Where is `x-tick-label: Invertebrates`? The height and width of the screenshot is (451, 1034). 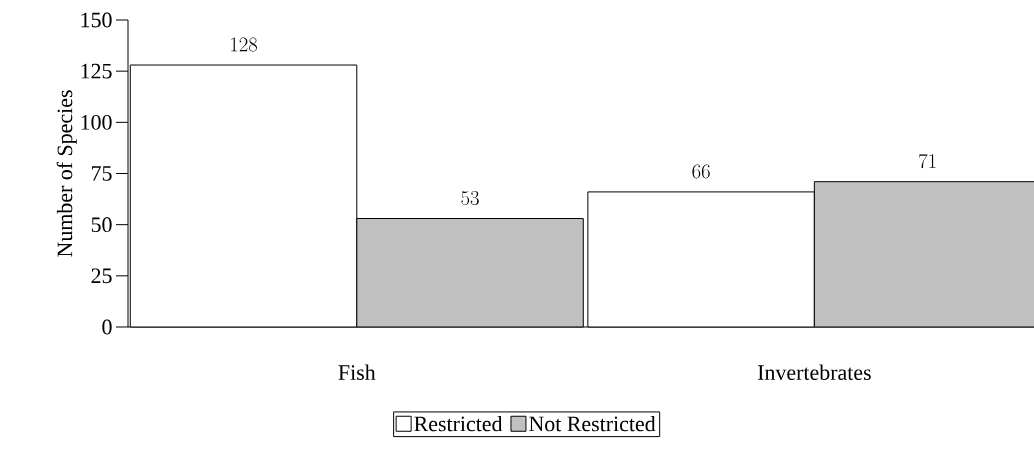 x-tick-label: Invertebrates is located at coordinates (814, 372).